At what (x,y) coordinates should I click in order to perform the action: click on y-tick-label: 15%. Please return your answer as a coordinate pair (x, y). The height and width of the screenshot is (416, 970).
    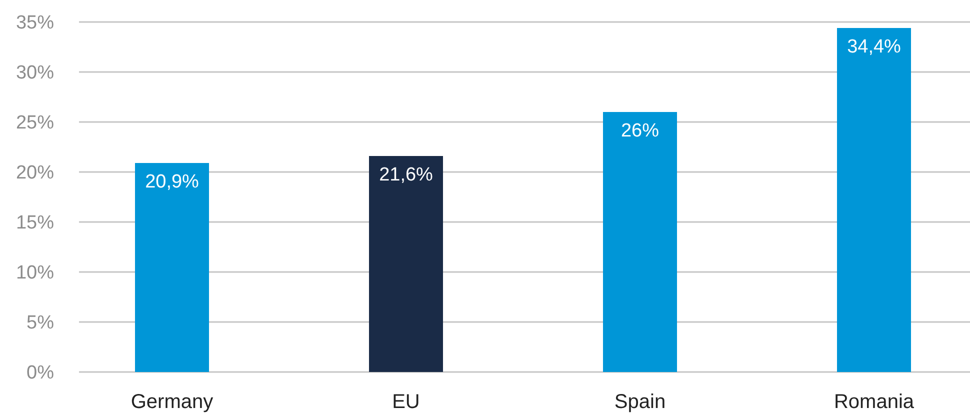
    Looking at the image, I should click on (35, 223).